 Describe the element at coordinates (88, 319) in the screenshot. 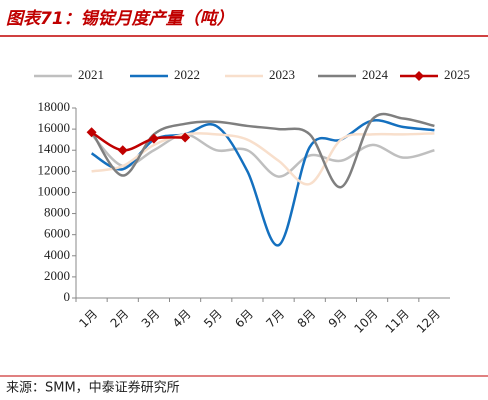

I see `x-tick-label: 1月` at that location.